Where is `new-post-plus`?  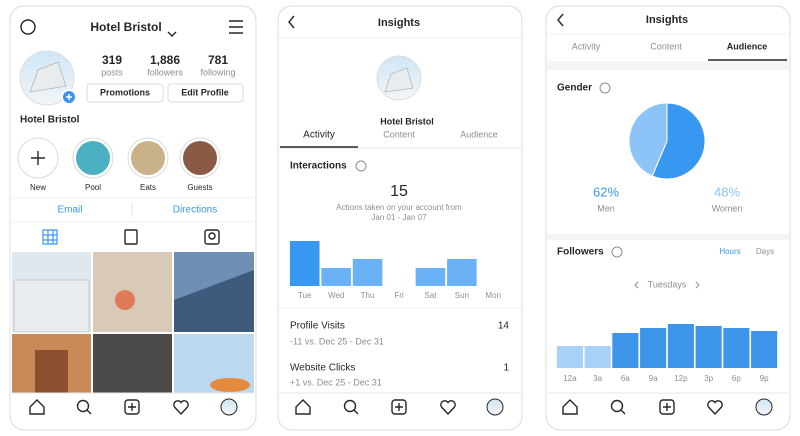 new-post-plus is located at coordinates (399, 407).